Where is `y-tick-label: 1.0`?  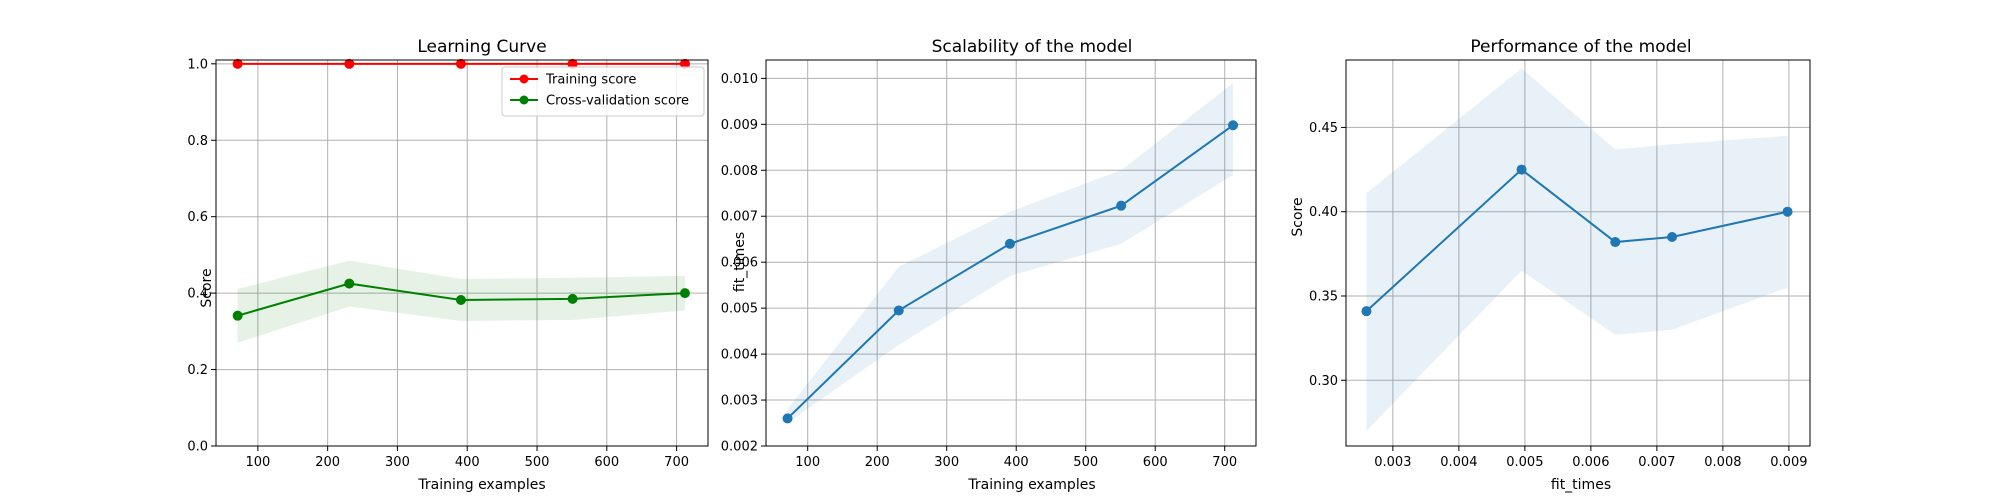 y-tick-label: 1.0 is located at coordinates (197, 64).